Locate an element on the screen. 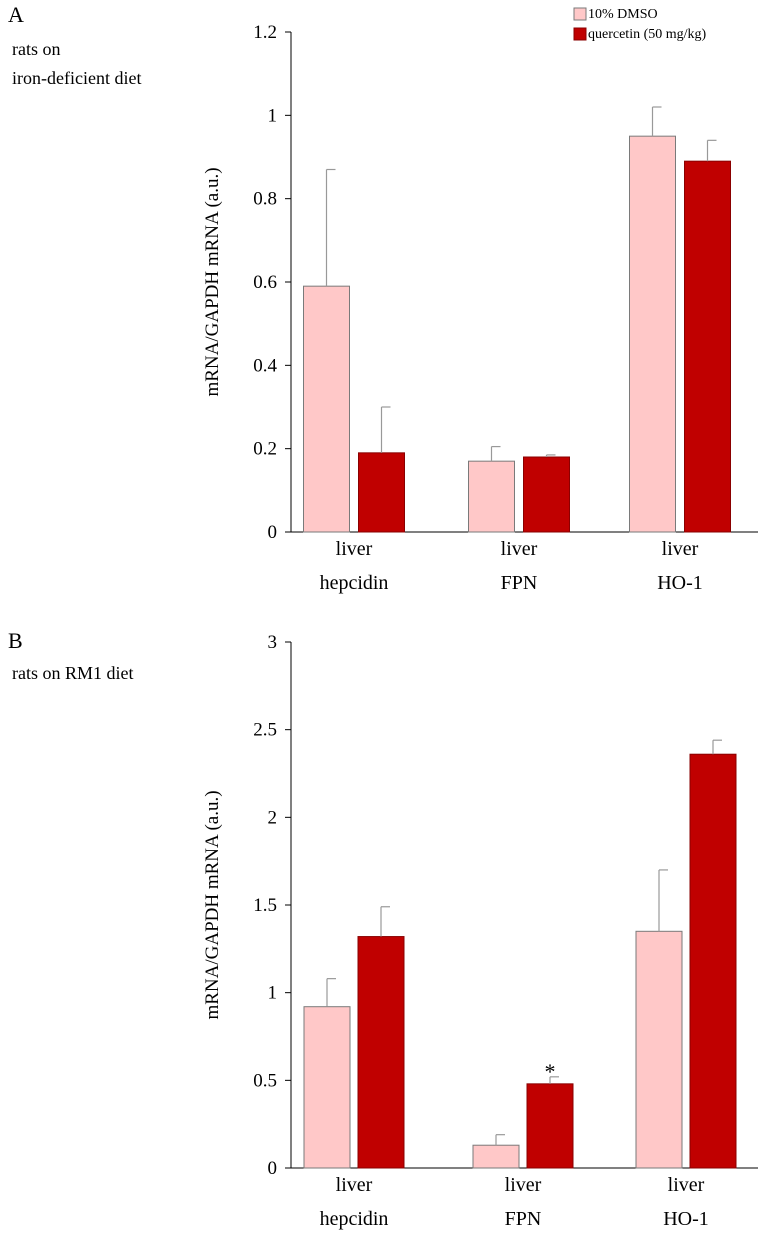 This screenshot has height=1243, width=758. panel-label: A is located at coordinates (16, 14).